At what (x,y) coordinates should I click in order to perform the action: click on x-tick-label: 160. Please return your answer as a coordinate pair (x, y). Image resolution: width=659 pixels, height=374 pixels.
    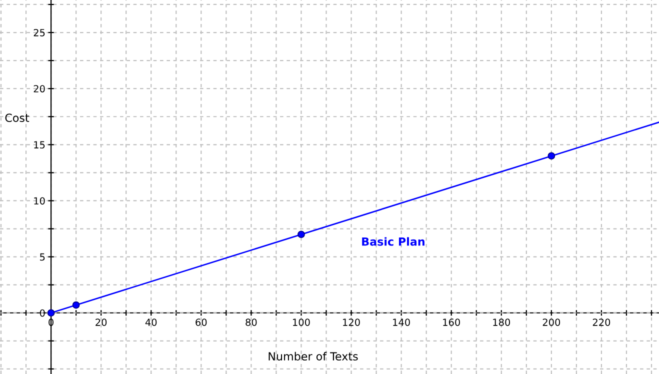
    Looking at the image, I should click on (451, 322).